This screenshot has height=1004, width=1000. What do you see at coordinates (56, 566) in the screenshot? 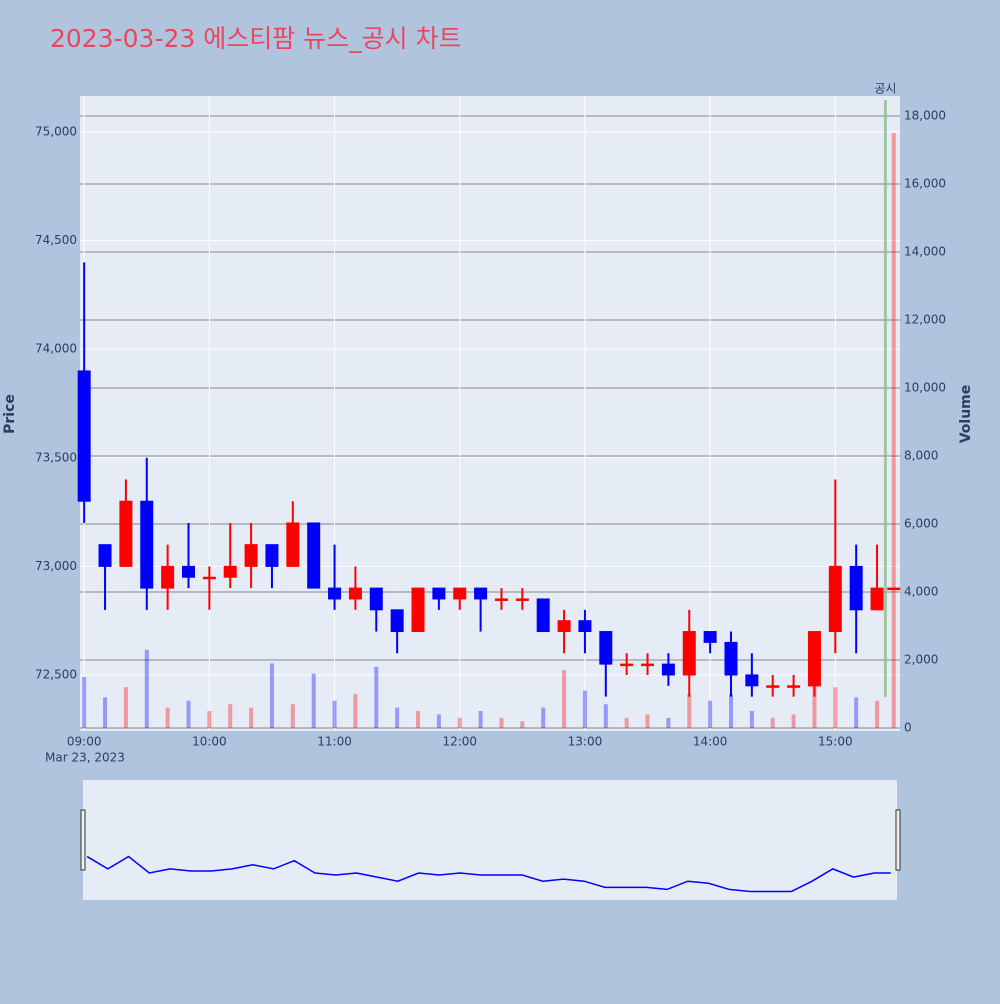
I see `y-tick-label: 73,000` at bounding box center [56, 566].